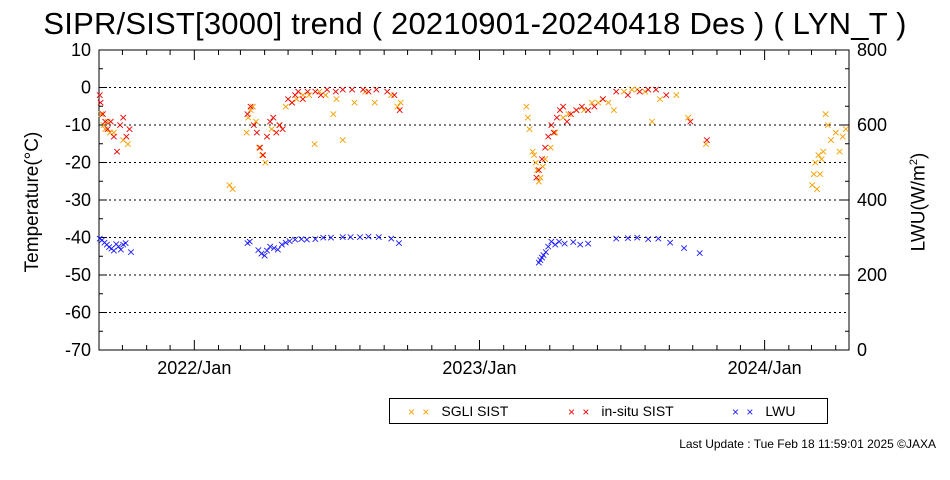  What do you see at coordinates (580, 412) in the screenshot?
I see `legend-marker-insitu: × ×` at bounding box center [580, 412].